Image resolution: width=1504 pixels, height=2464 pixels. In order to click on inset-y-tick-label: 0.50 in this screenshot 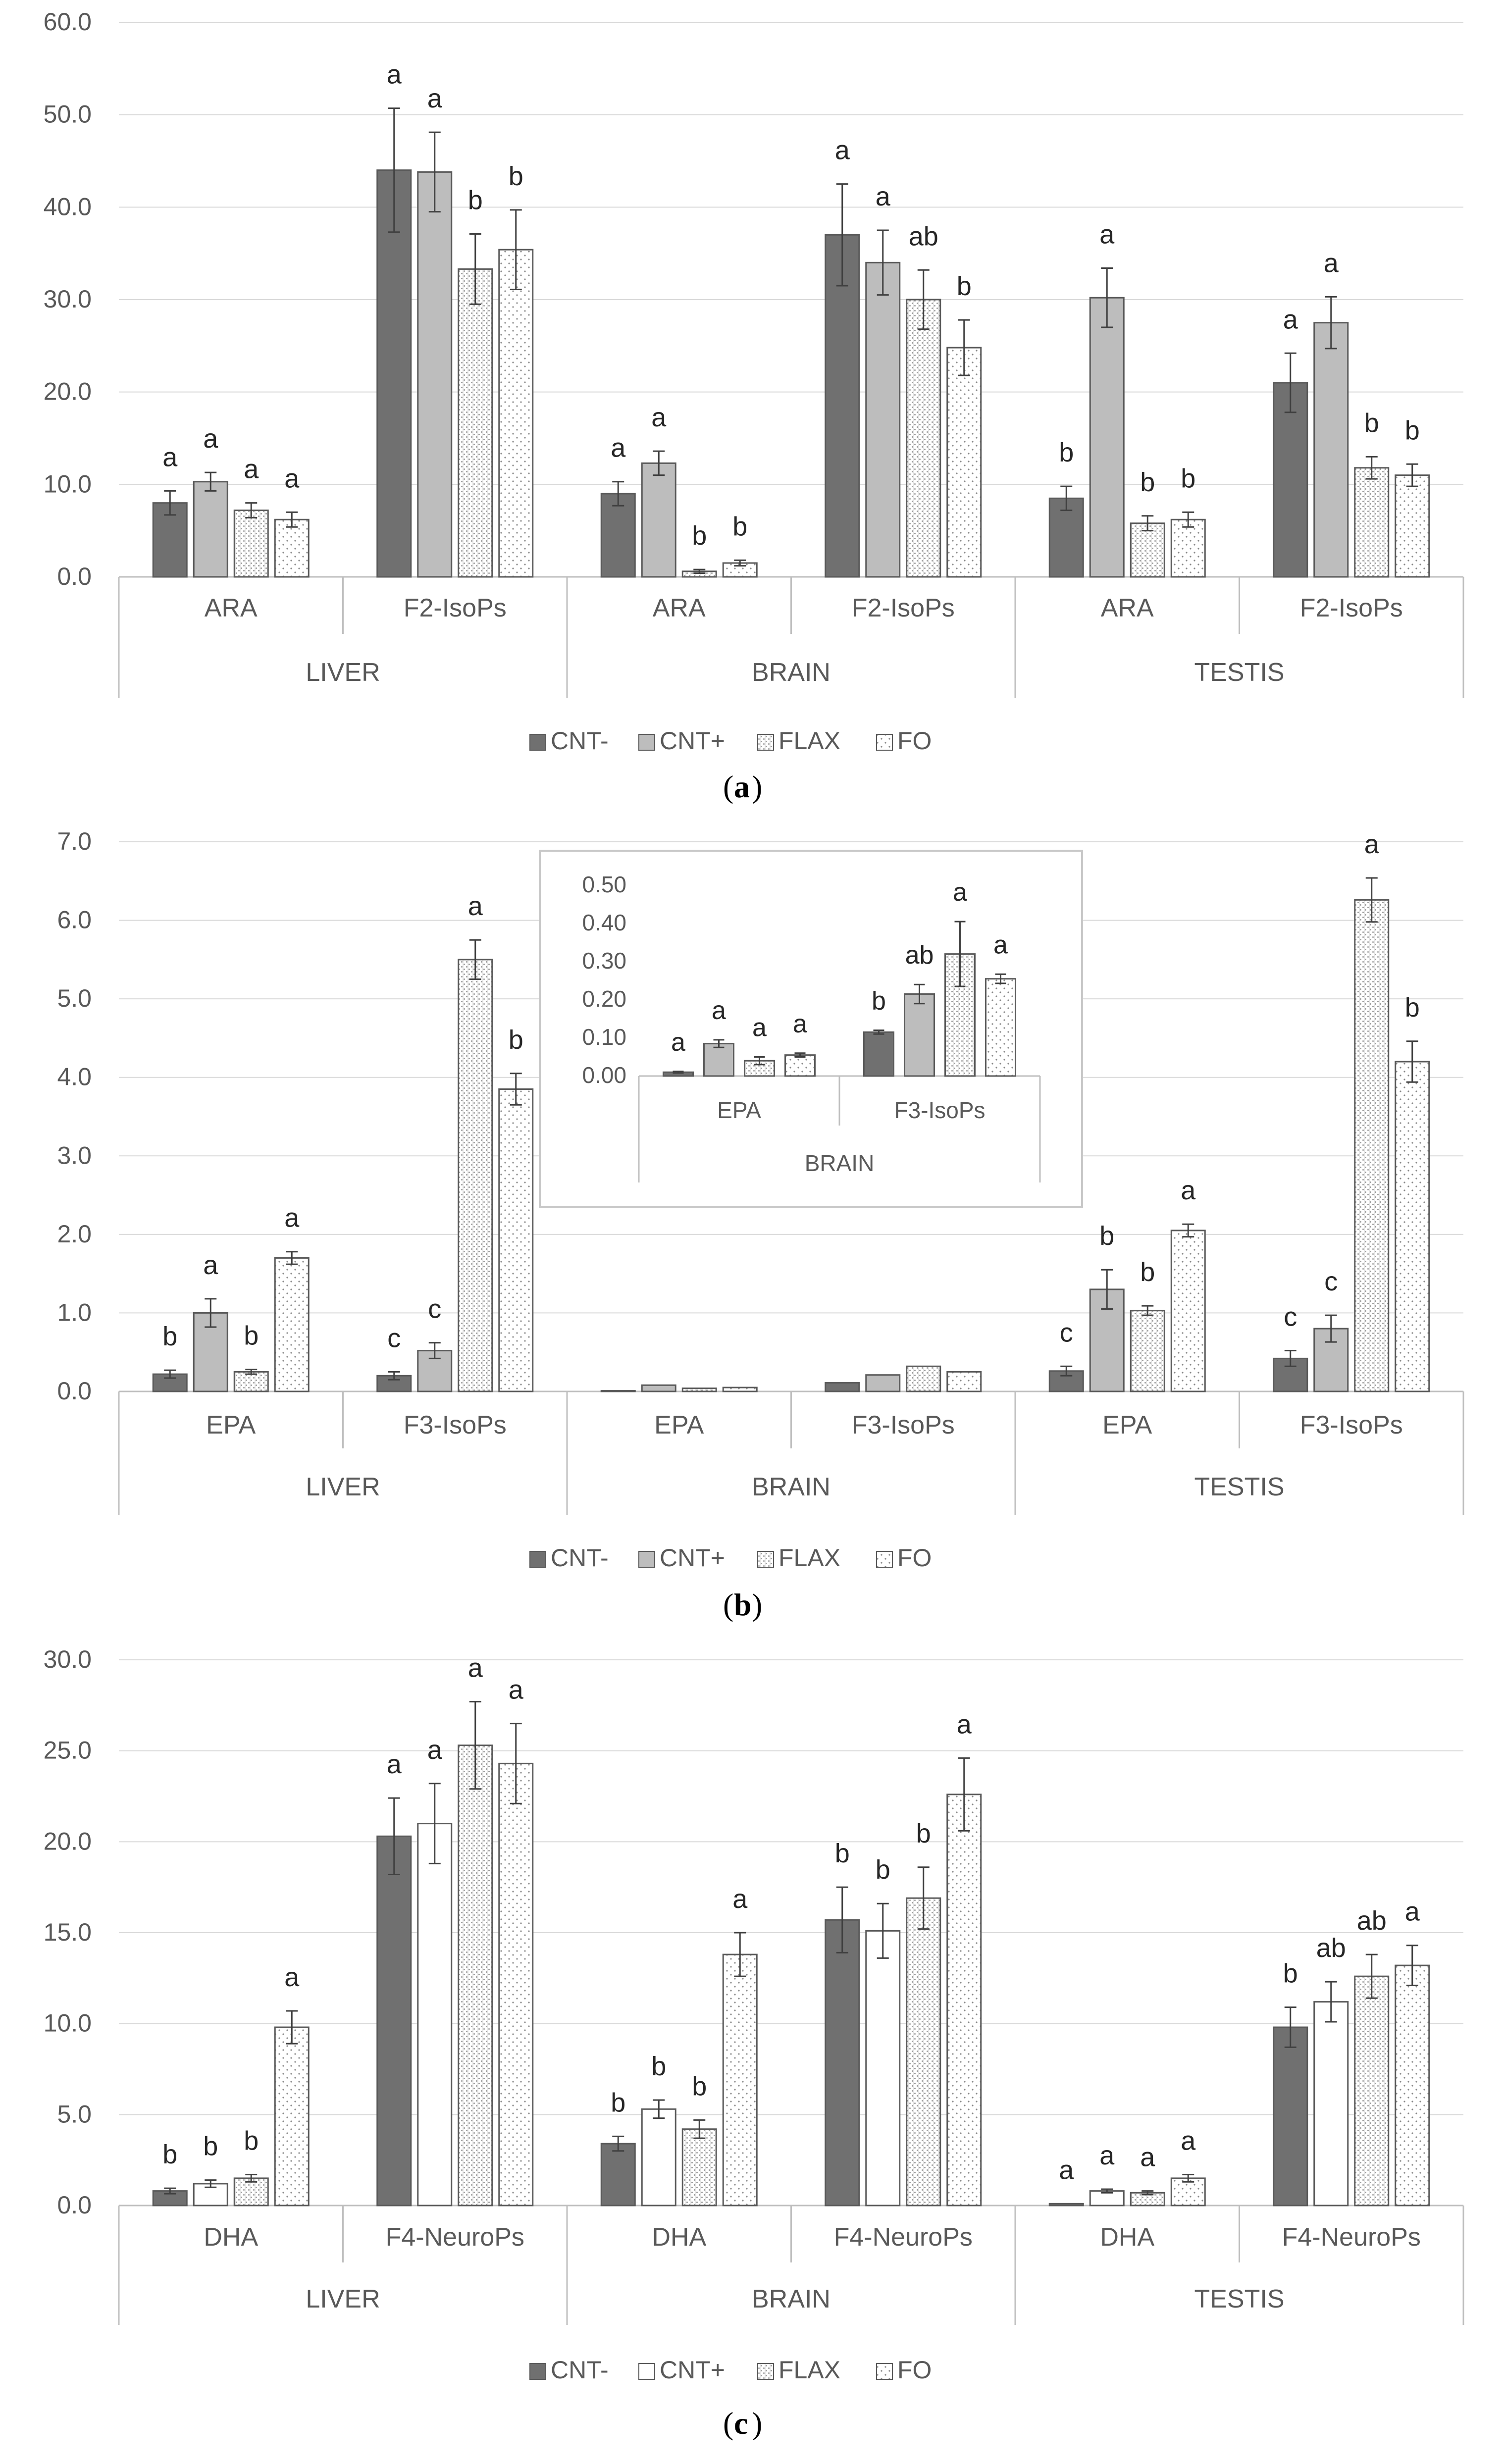, I will do `click(604, 885)`.